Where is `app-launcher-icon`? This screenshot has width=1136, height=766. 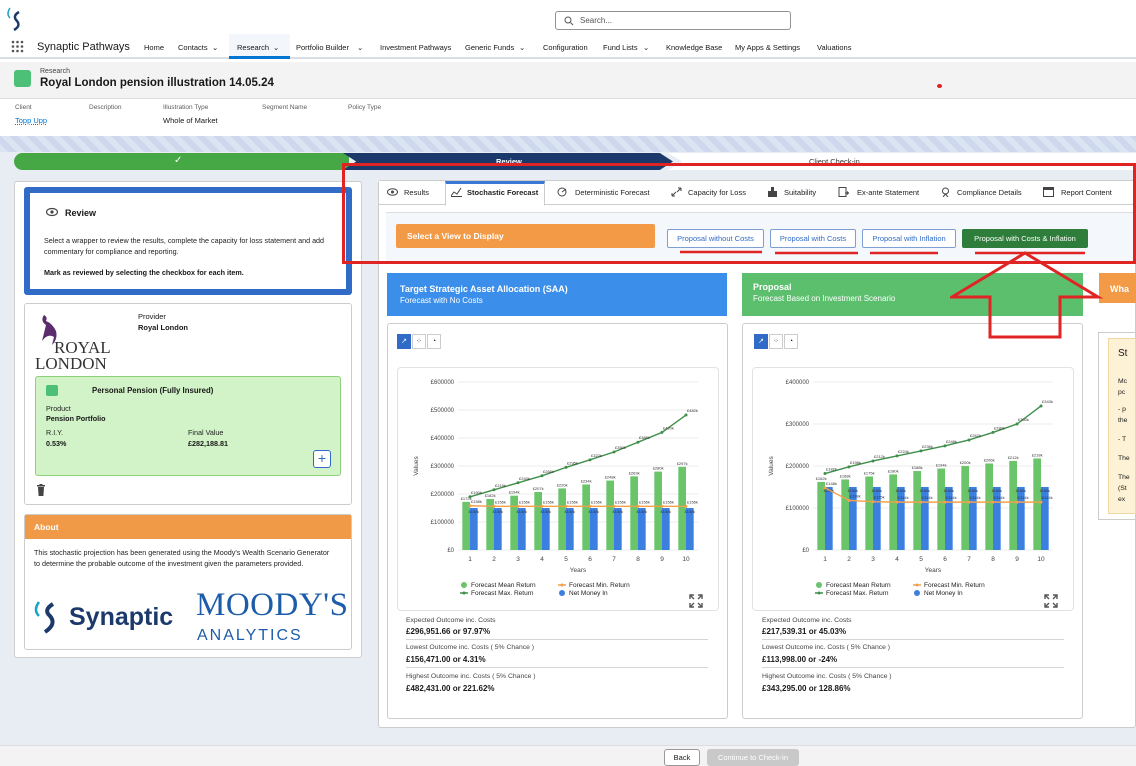 app-launcher-icon is located at coordinates (17, 46).